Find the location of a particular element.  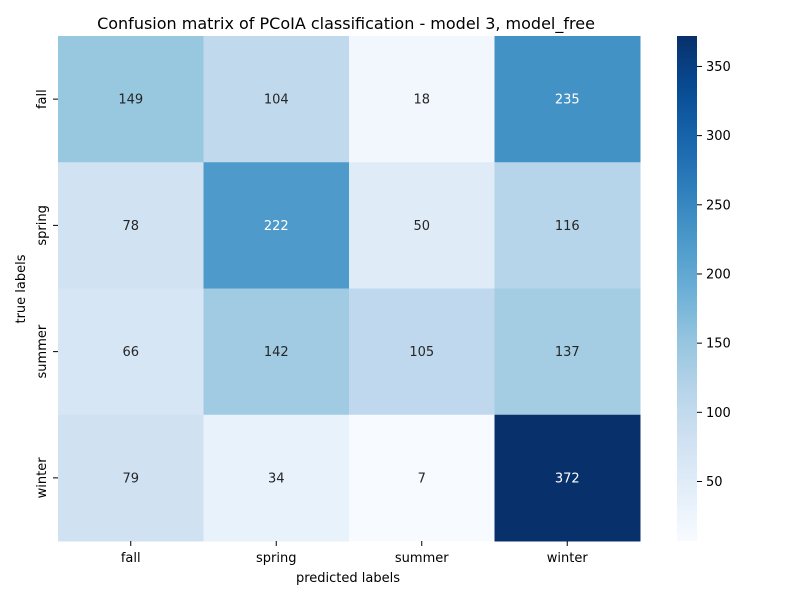

y-axis: fall spring summer winter is located at coordinates (46, 293).